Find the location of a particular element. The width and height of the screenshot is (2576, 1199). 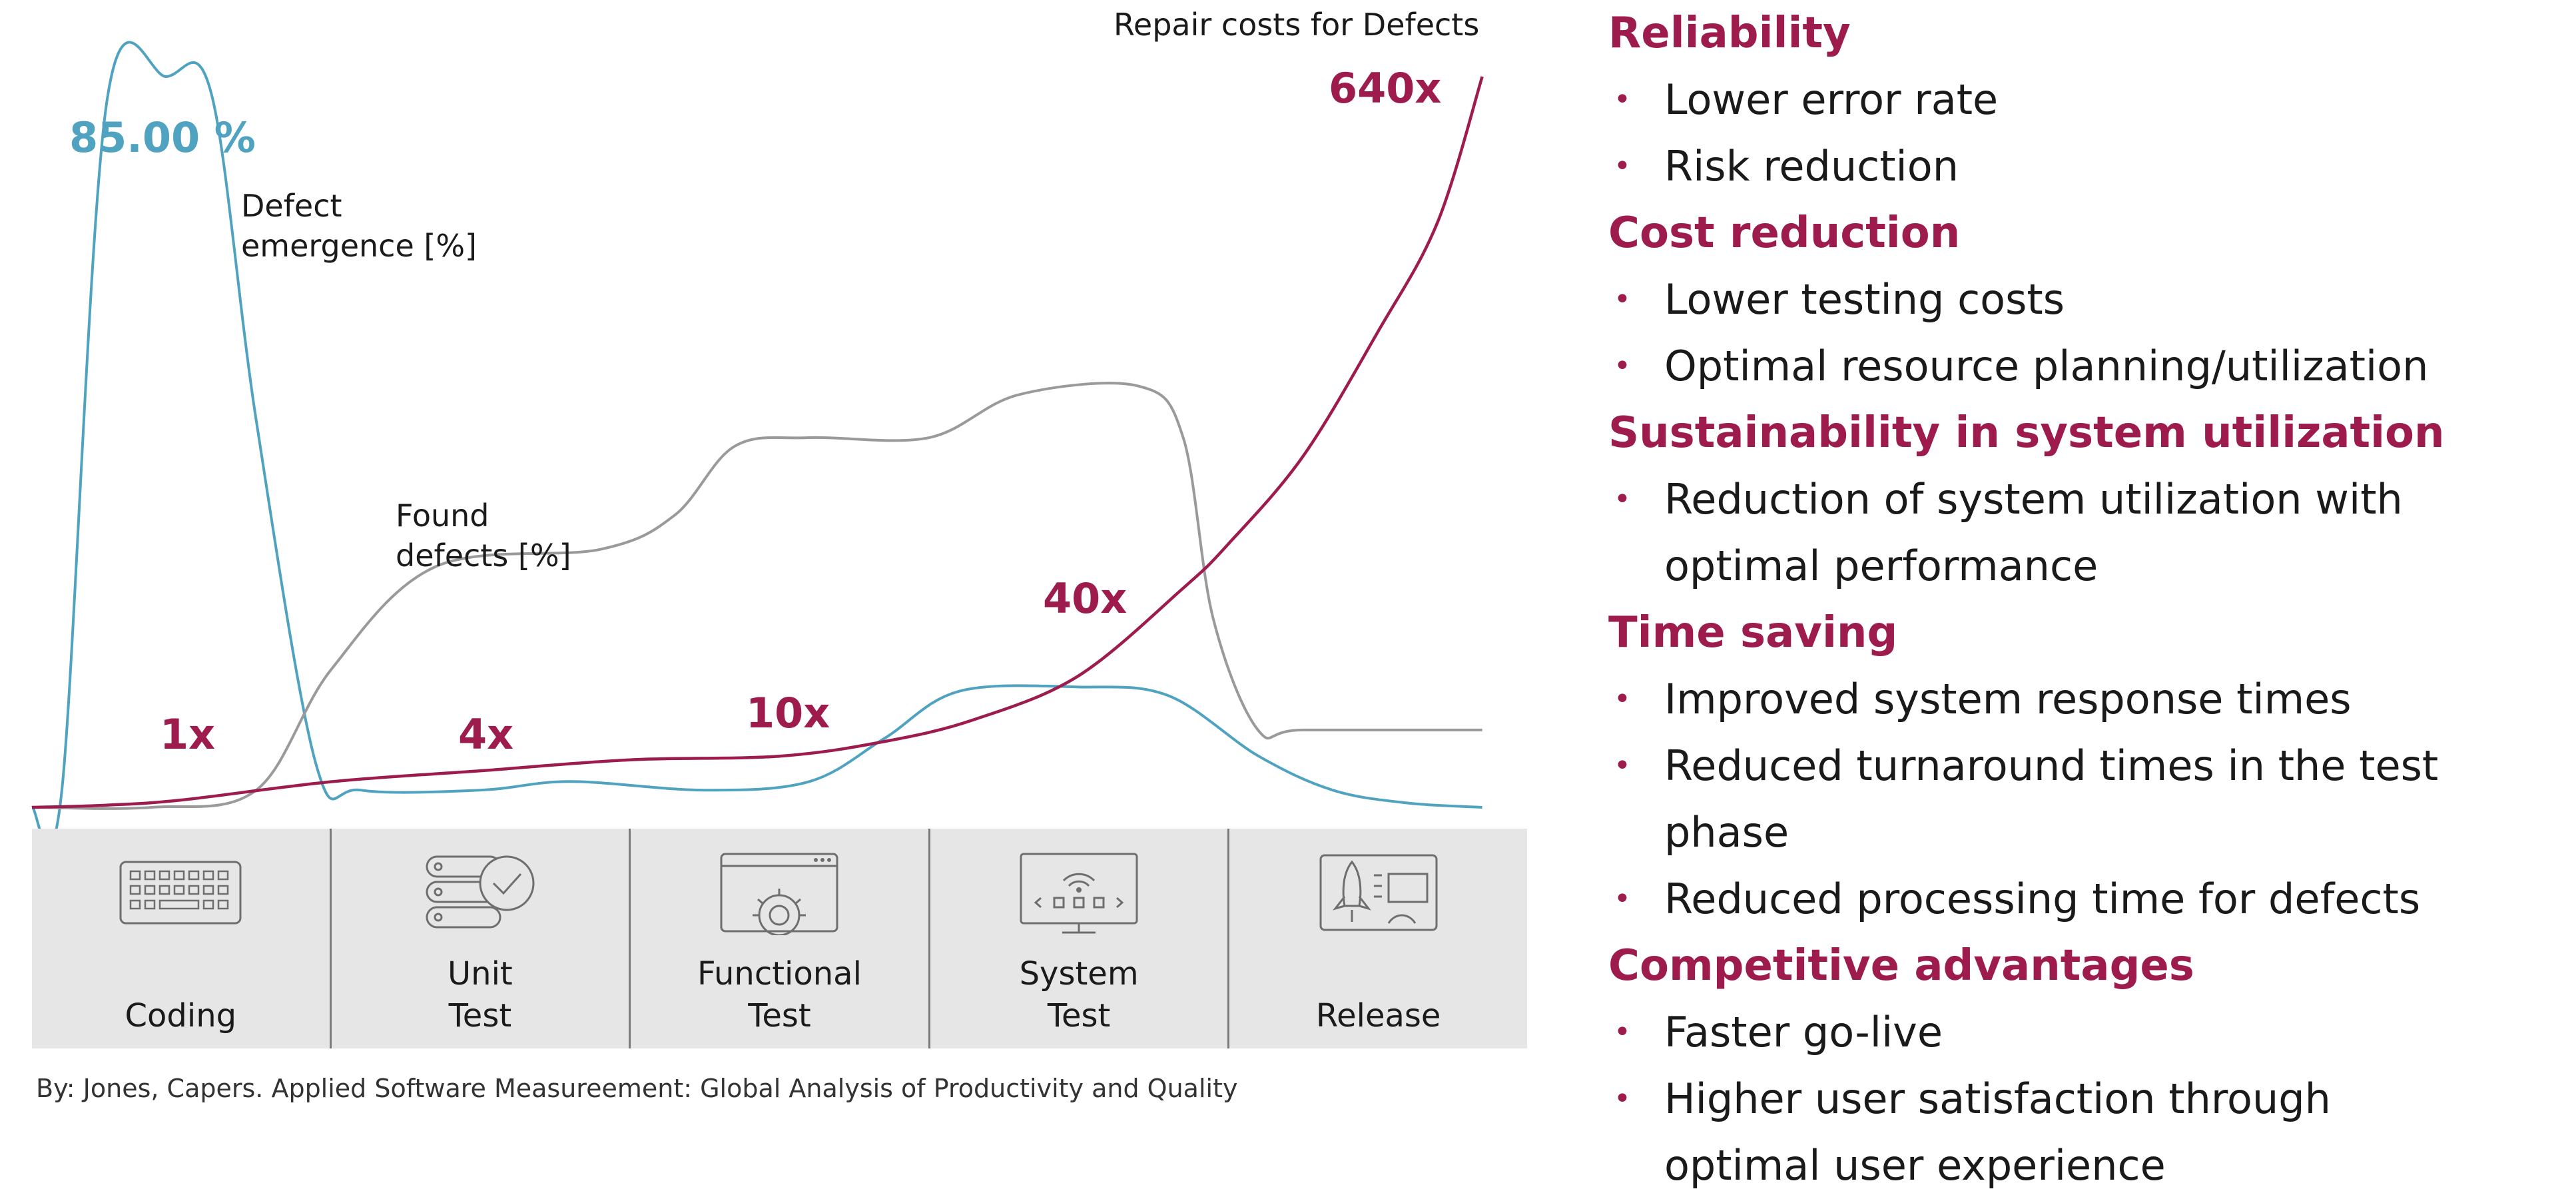

benefit-item-text: Optimal resource planning/utilization is located at coordinates (2046, 366).